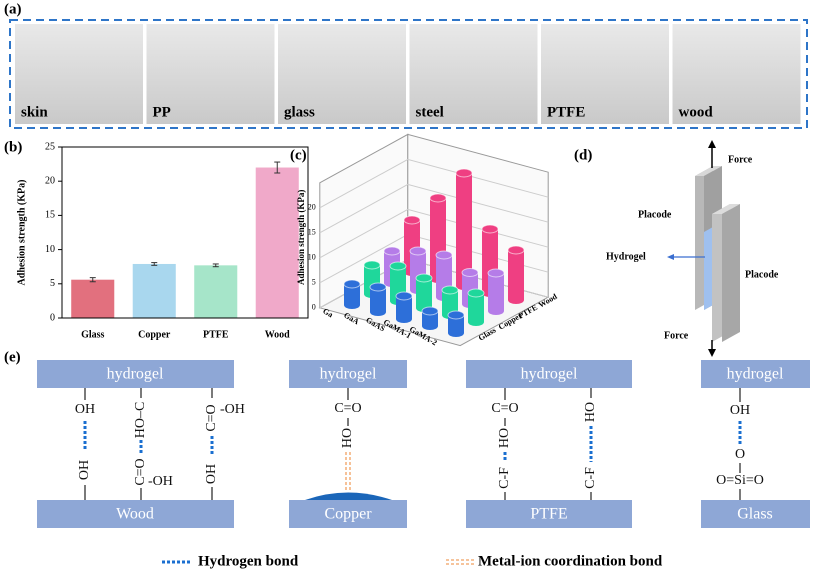 The height and width of the screenshot is (576, 813). I want to click on y-tick-label: 10, so click(50, 249).